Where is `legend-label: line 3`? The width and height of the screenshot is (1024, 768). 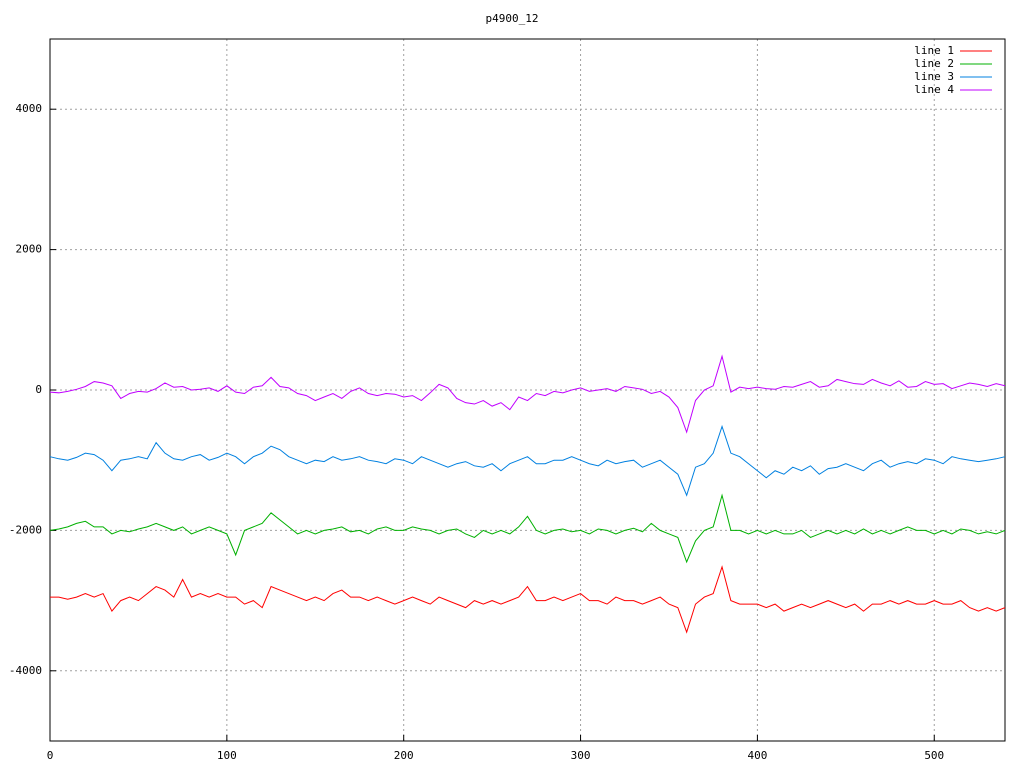 legend-label: line 3 is located at coordinates (934, 76).